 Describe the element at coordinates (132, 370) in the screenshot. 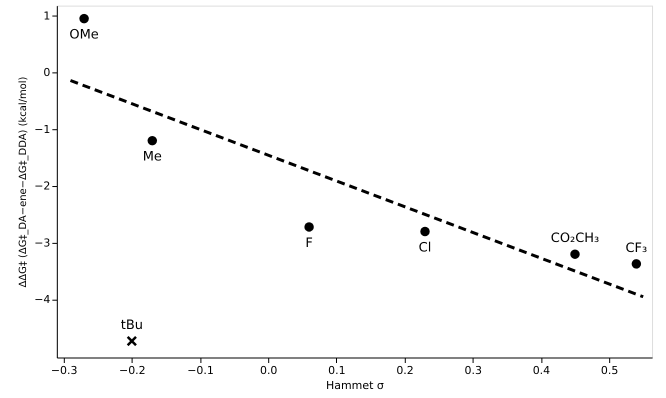

I see `x-tick-label: −0.2` at that location.